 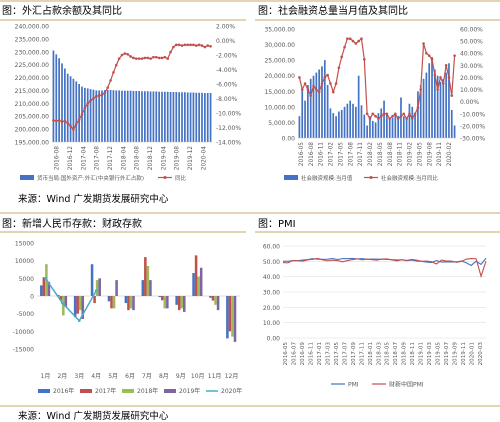 I want to click on pmi-x-tick: 2019-11, so click(x=464, y=354).